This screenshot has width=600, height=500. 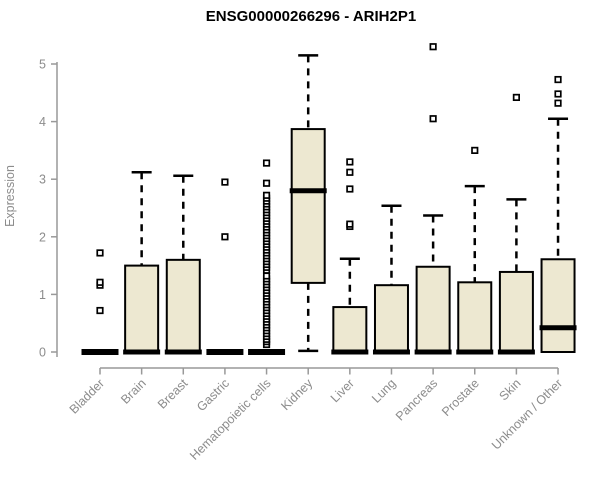 I want to click on y-tick-label: 3, so click(x=42, y=180).